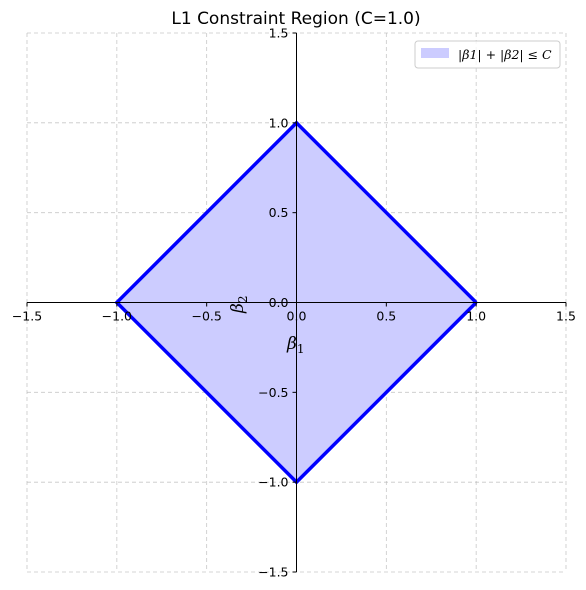 Image resolution: width=586 pixels, height=590 pixels. What do you see at coordinates (291, 344) in the screenshot?
I see `x-axis-label-symbol: β` at bounding box center [291, 344].